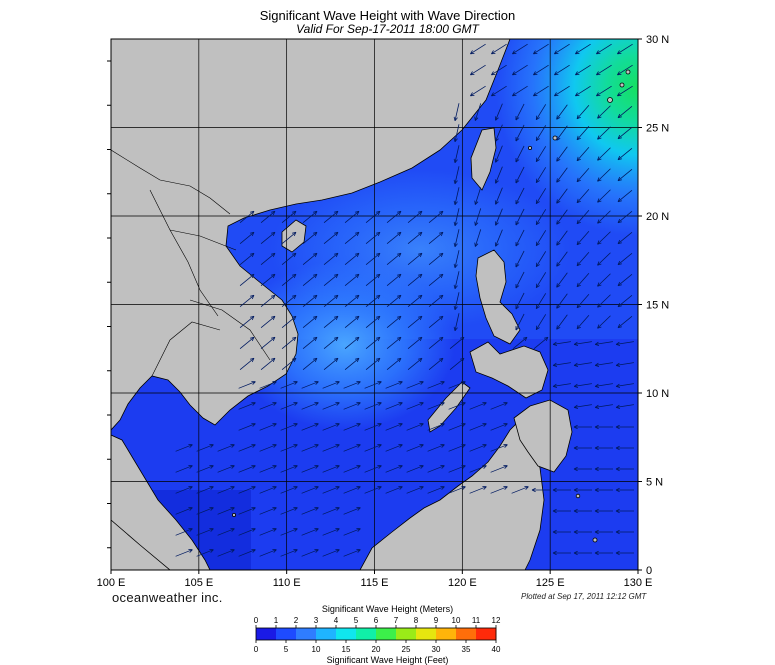  I want to click on borneo-island, so click(452, 495).